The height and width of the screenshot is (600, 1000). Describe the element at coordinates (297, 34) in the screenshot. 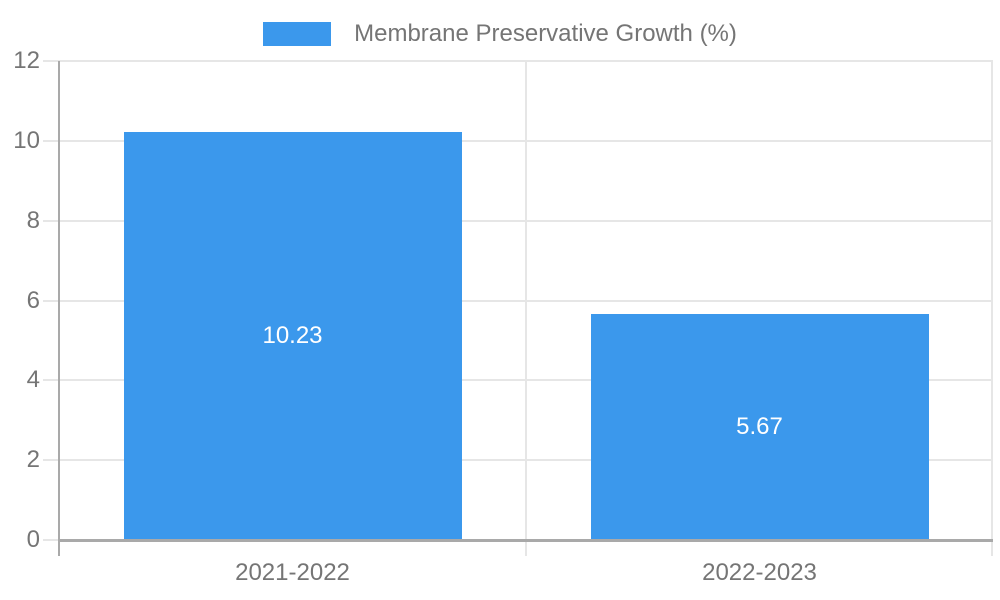

I see `legend-swatch-icon` at that location.